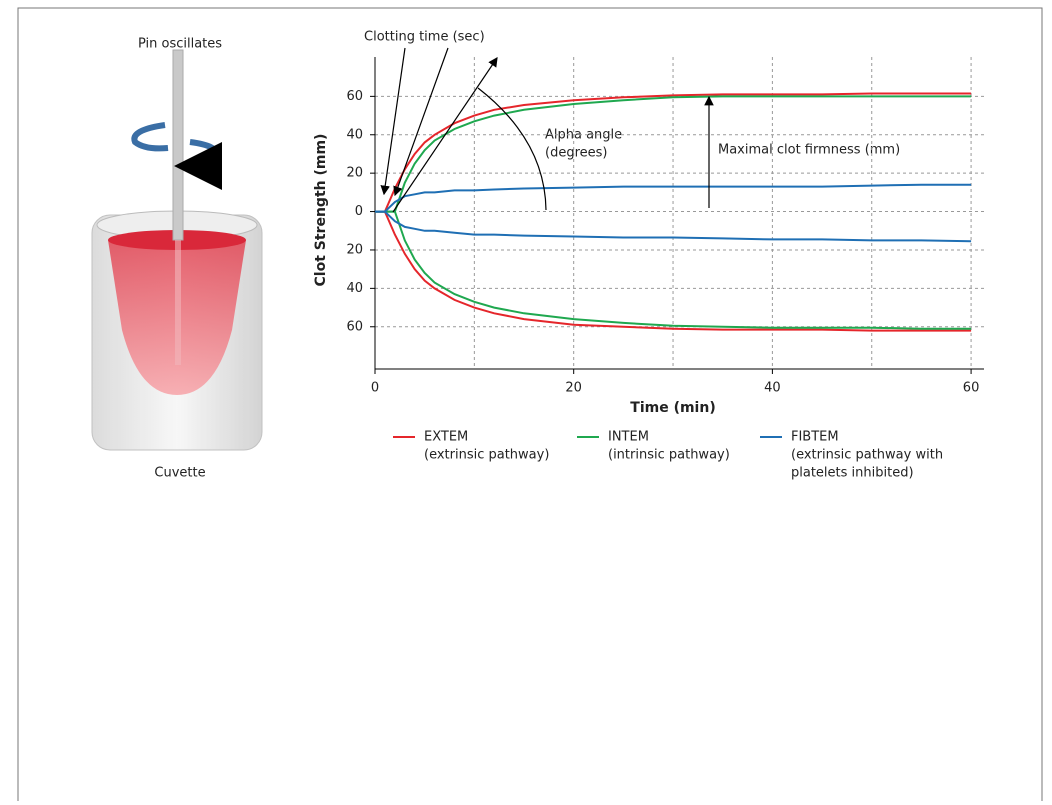  Describe the element at coordinates (772, 388) in the screenshot. I see `x-tick-label: 40` at that location.